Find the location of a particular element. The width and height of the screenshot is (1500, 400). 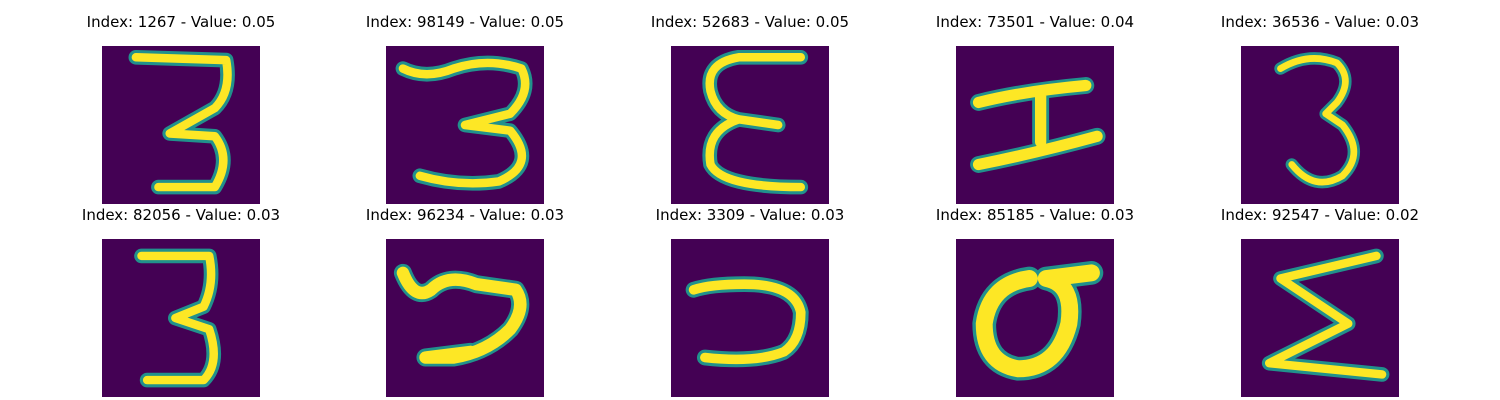

digit-image-i is located at coordinates (1035, 125).